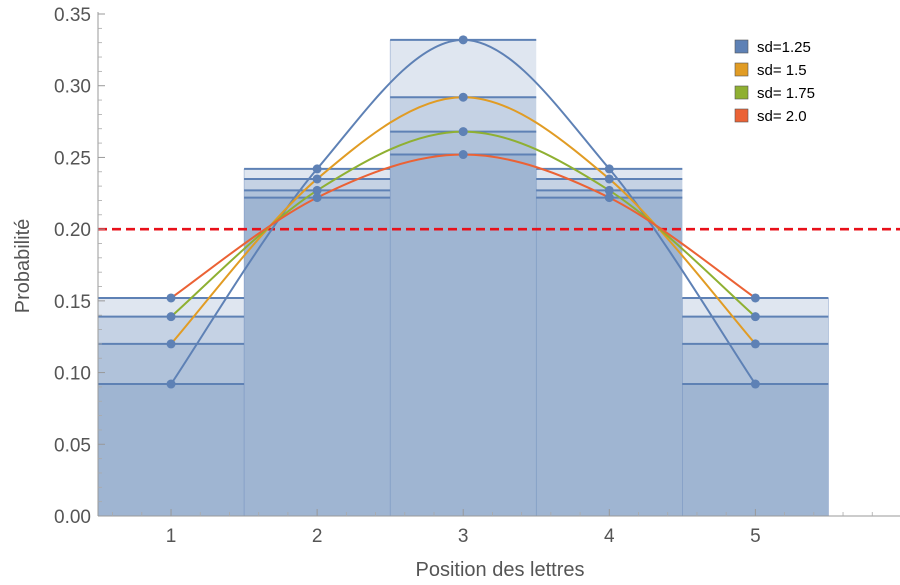  I want to click on legend-label-2: sd= 1.5, so click(782, 70).